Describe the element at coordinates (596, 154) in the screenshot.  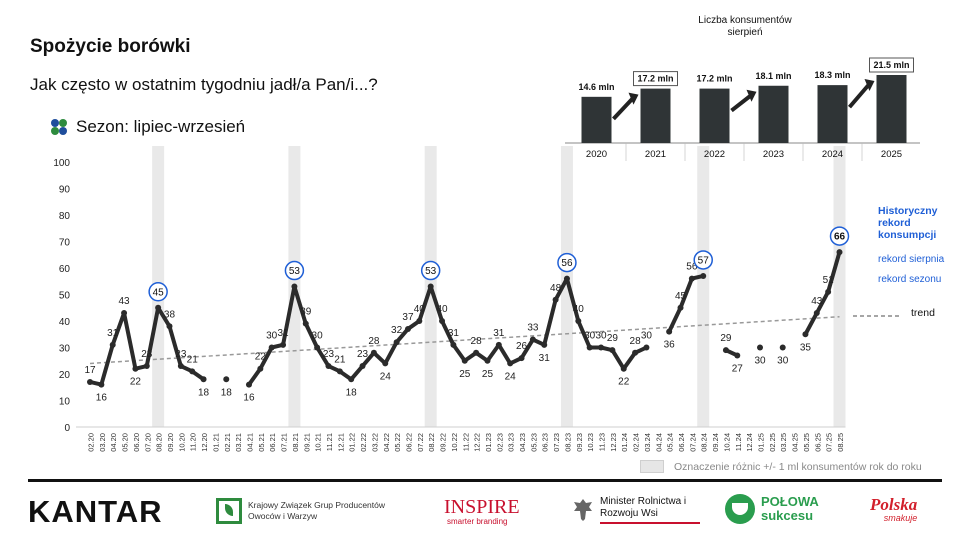
I see `inset-year-label: 2020` at that location.